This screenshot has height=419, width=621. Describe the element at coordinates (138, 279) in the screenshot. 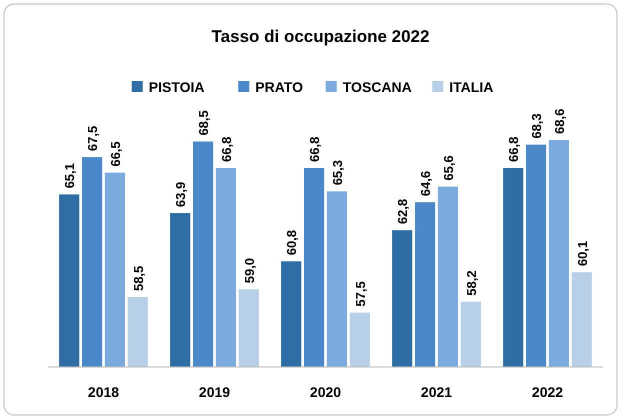

I see `data-label: 58,5` at that location.